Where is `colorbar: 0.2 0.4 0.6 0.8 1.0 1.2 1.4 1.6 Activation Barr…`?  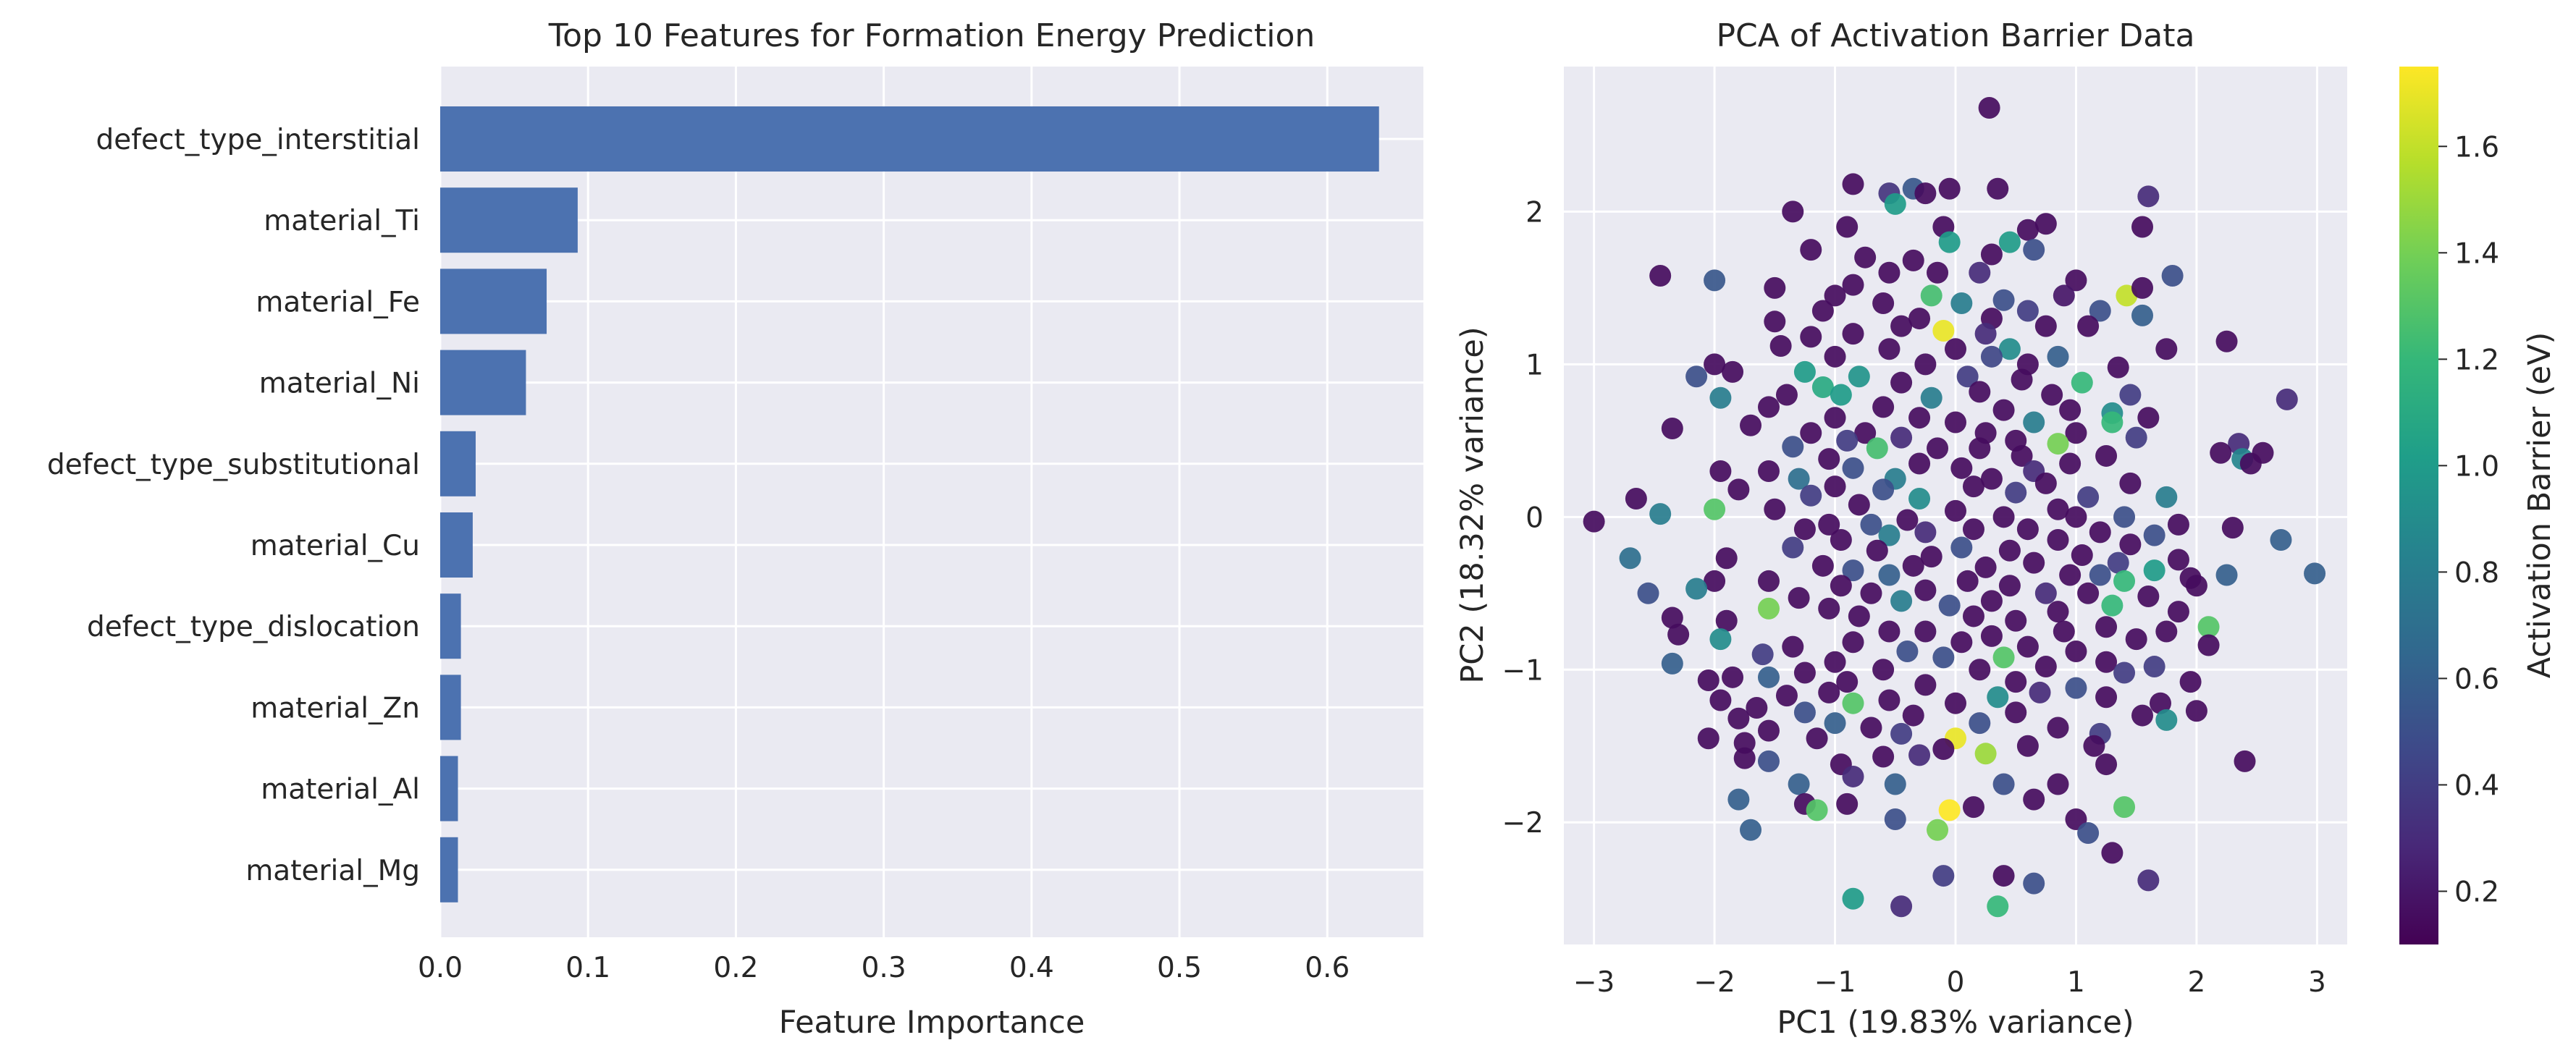
colorbar: 0.2 0.4 0.6 0.8 1.0 1.2 1.4 1.6 Activation Barr… is located at coordinates (2478, 506).